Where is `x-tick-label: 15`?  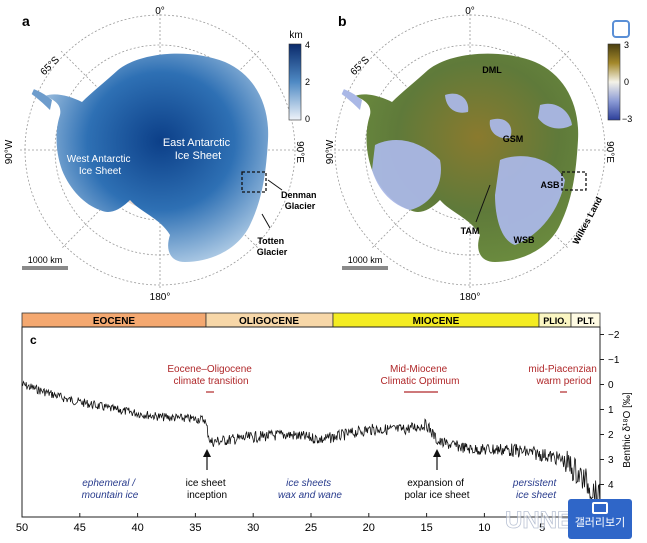
x-tick-label: 15 is located at coordinates (426, 528).